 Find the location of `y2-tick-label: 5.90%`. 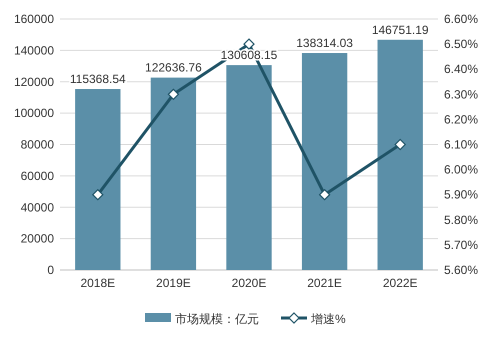

y2-tick-label: 5.90% is located at coordinates (461, 195).